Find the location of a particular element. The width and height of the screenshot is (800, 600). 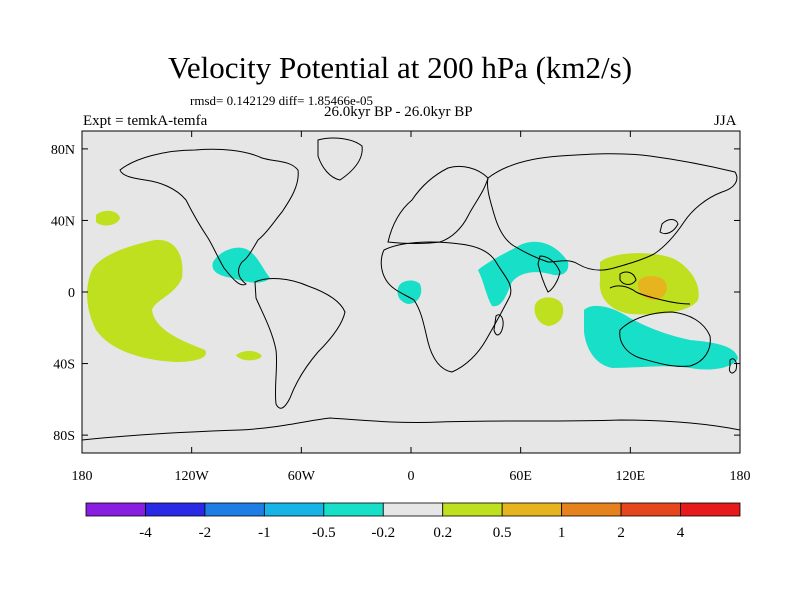

positive-region-north-pacific is located at coordinates (108, 218).